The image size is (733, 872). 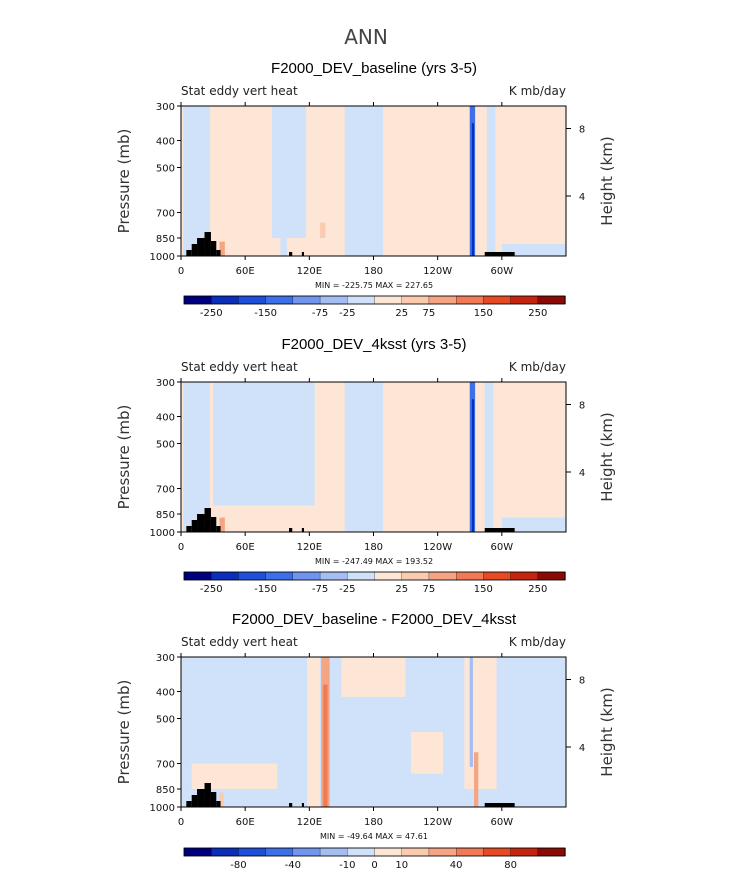 I want to click on main-title: ANN, so click(x=366, y=37).